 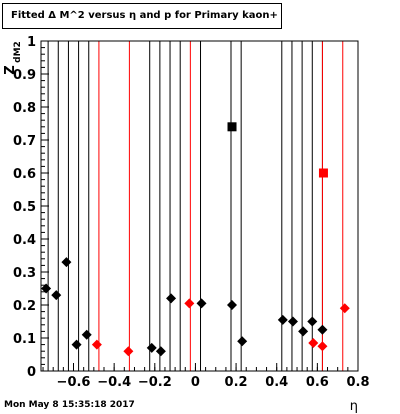 I want to click on x-tick-label: −0.2, so click(x=155, y=382).